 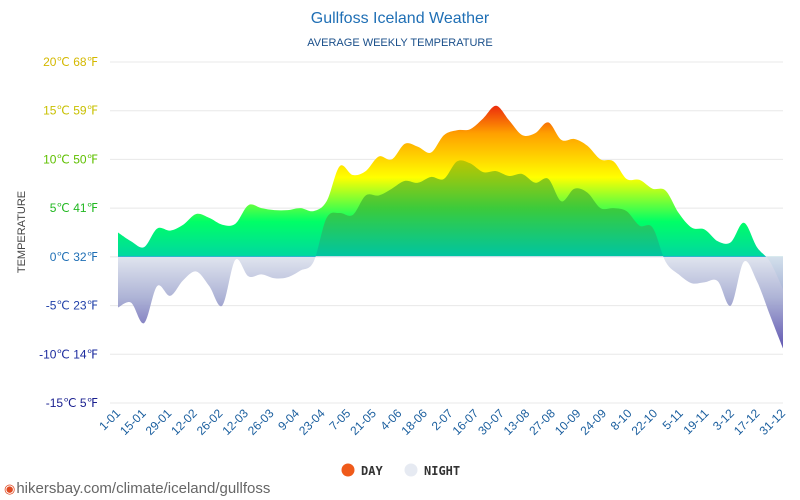 What do you see at coordinates (159, 422) in the screenshot?
I see `x-tick-label: 29-01` at bounding box center [159, 422].